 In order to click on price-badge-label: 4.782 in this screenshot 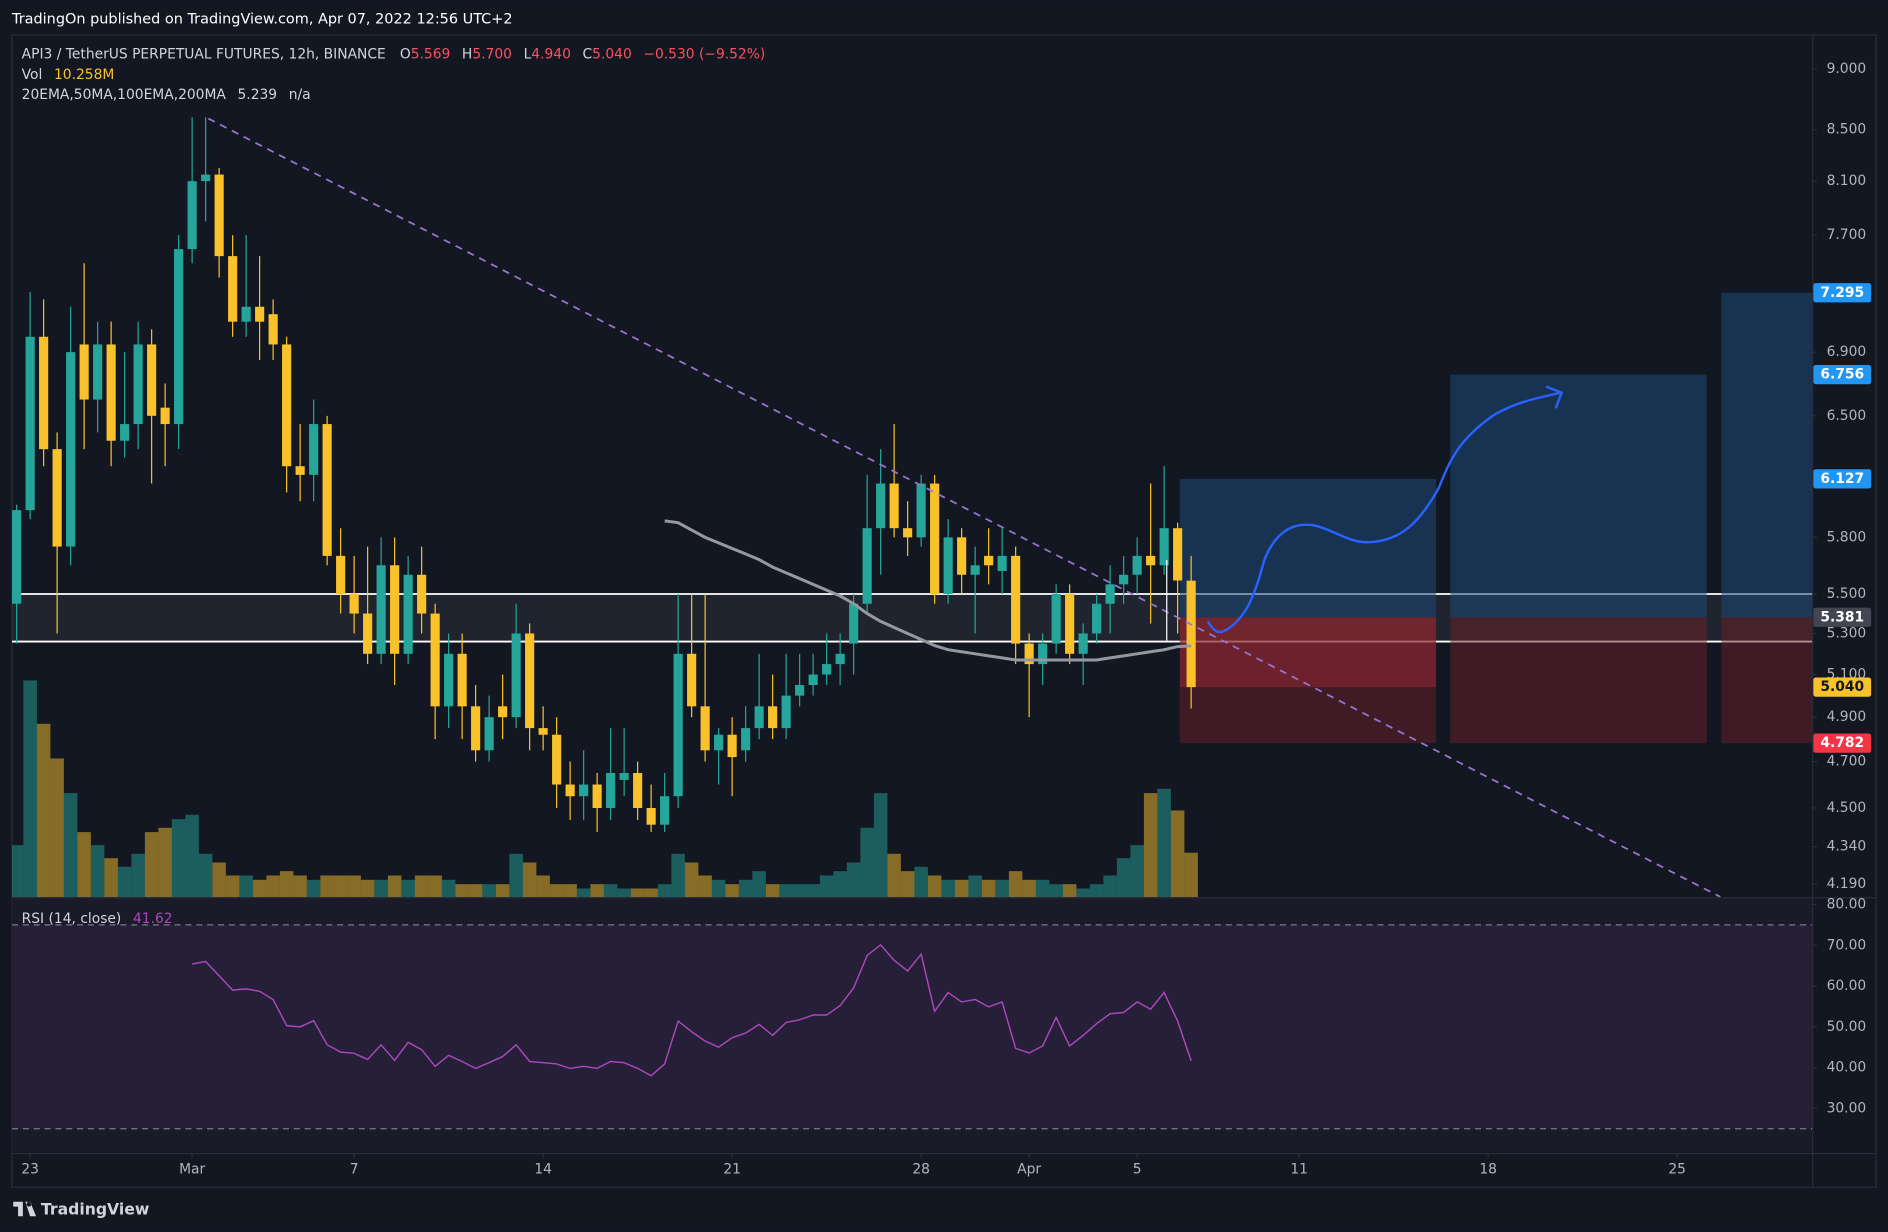, I will do `click(1842, 743)`.